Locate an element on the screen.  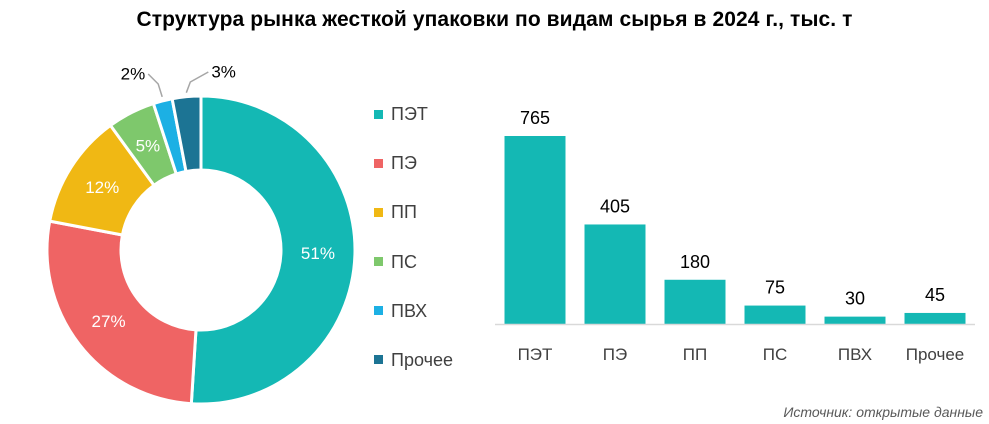
legend-item-pet: ПЭТ is located at coordinates (424, 114).